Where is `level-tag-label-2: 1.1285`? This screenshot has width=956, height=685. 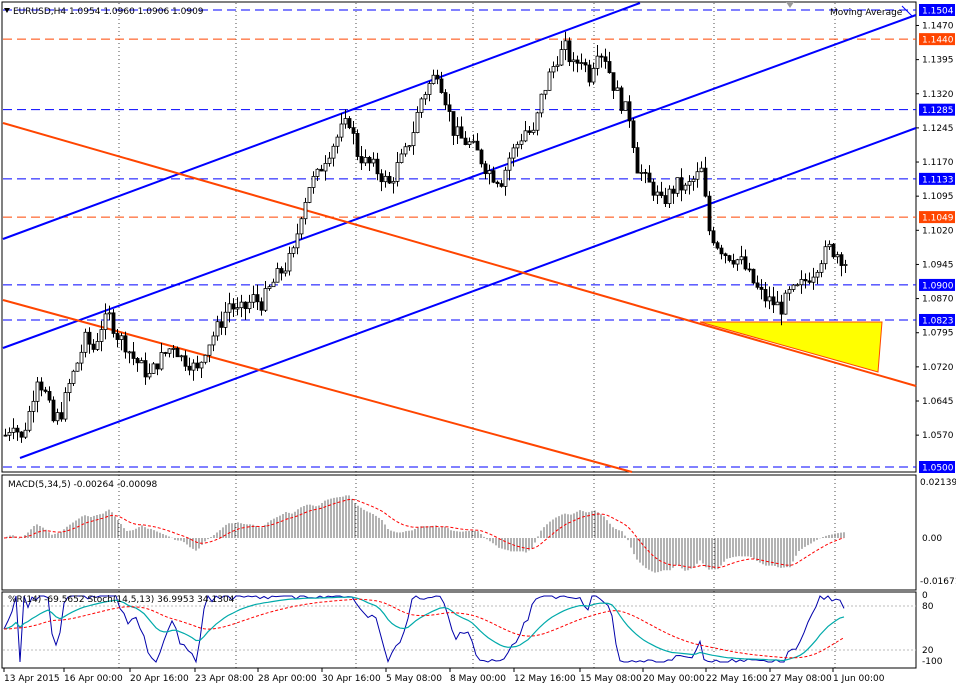
level-tag-label-2: 1.1285 is located at coordinates (938, 111).